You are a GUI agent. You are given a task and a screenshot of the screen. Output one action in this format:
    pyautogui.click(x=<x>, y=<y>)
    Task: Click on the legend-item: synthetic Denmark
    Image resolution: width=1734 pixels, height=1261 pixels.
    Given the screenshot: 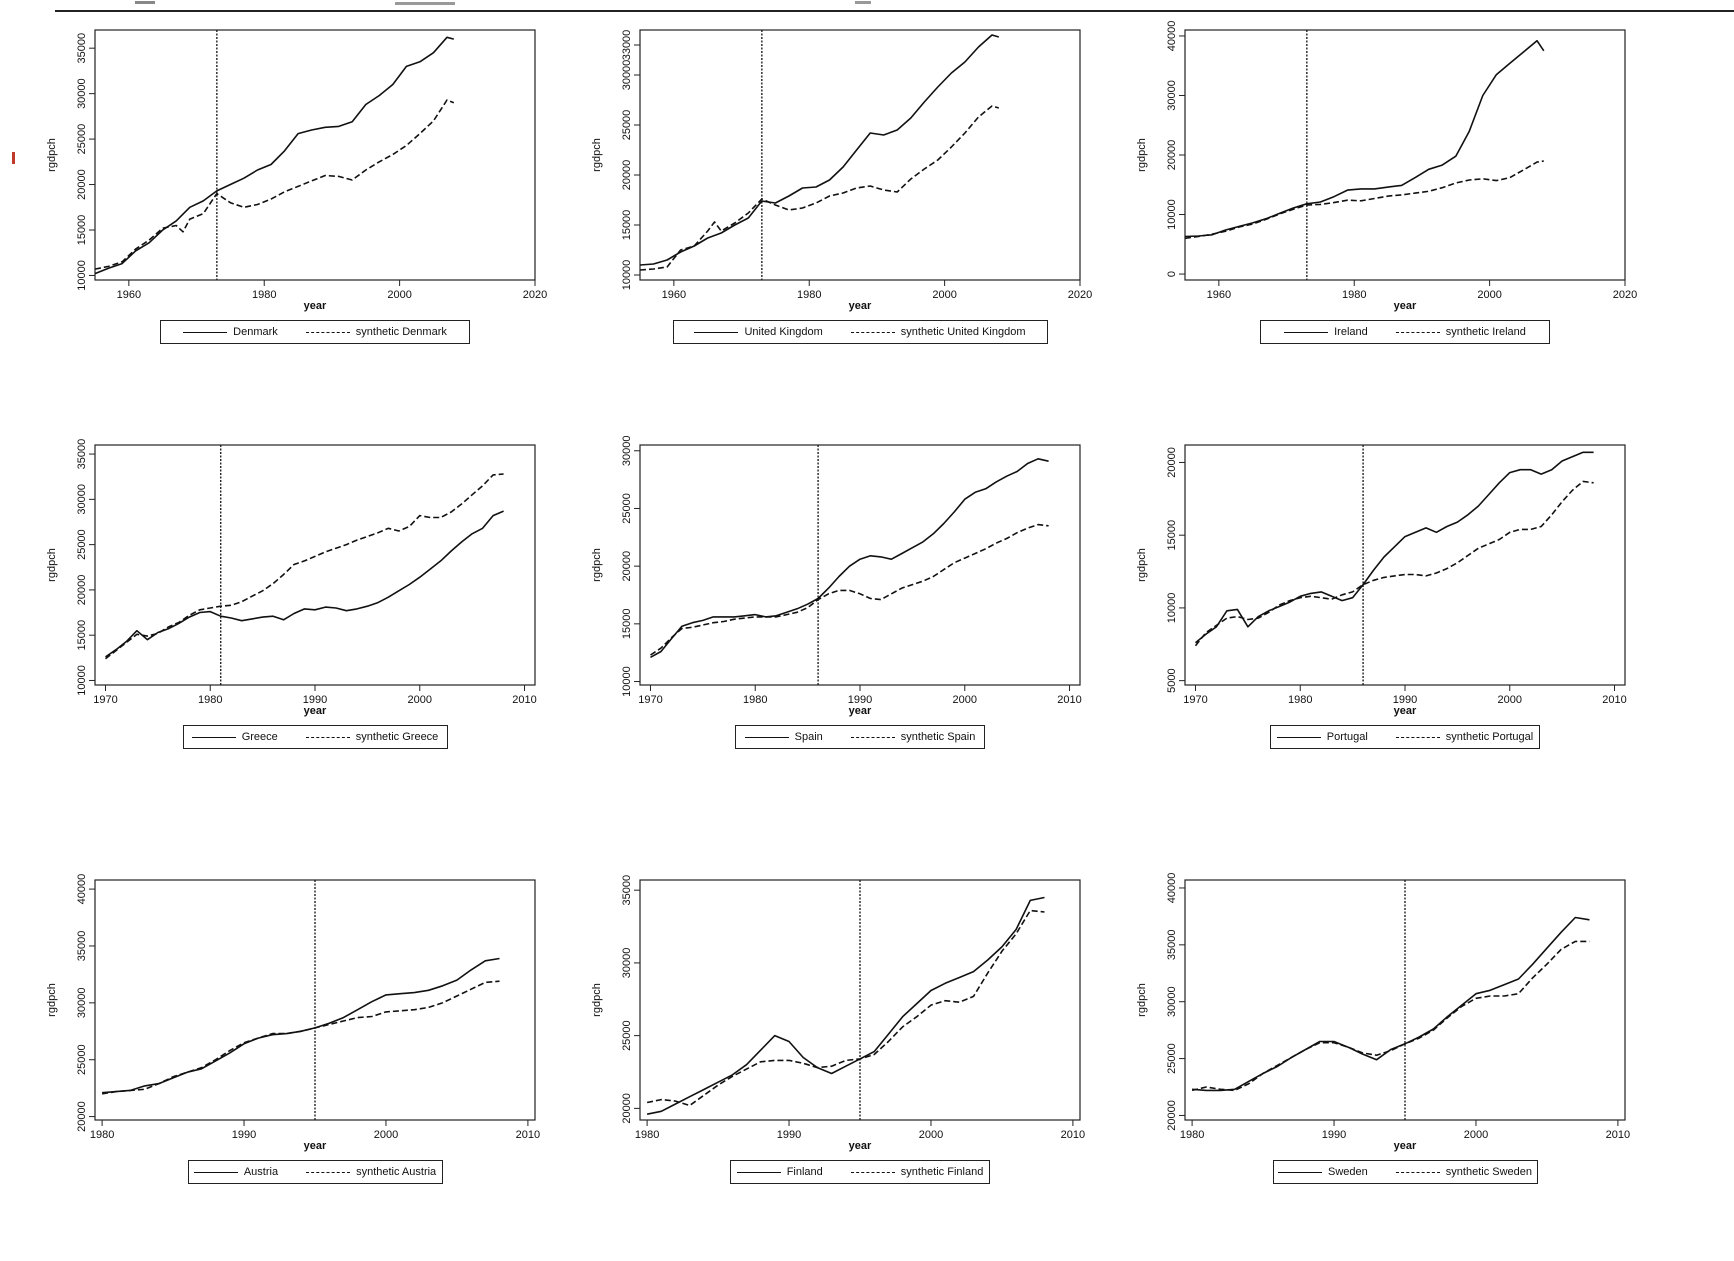 What is the action you would take?
    pyautogui.click(x=376, y=332)
    